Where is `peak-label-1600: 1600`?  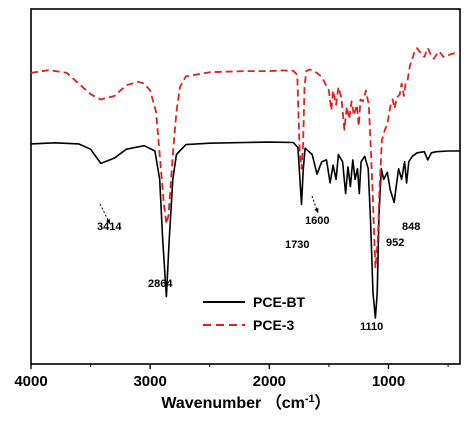
peak-label-1600: 1600 is located at coordinates (317, 221).